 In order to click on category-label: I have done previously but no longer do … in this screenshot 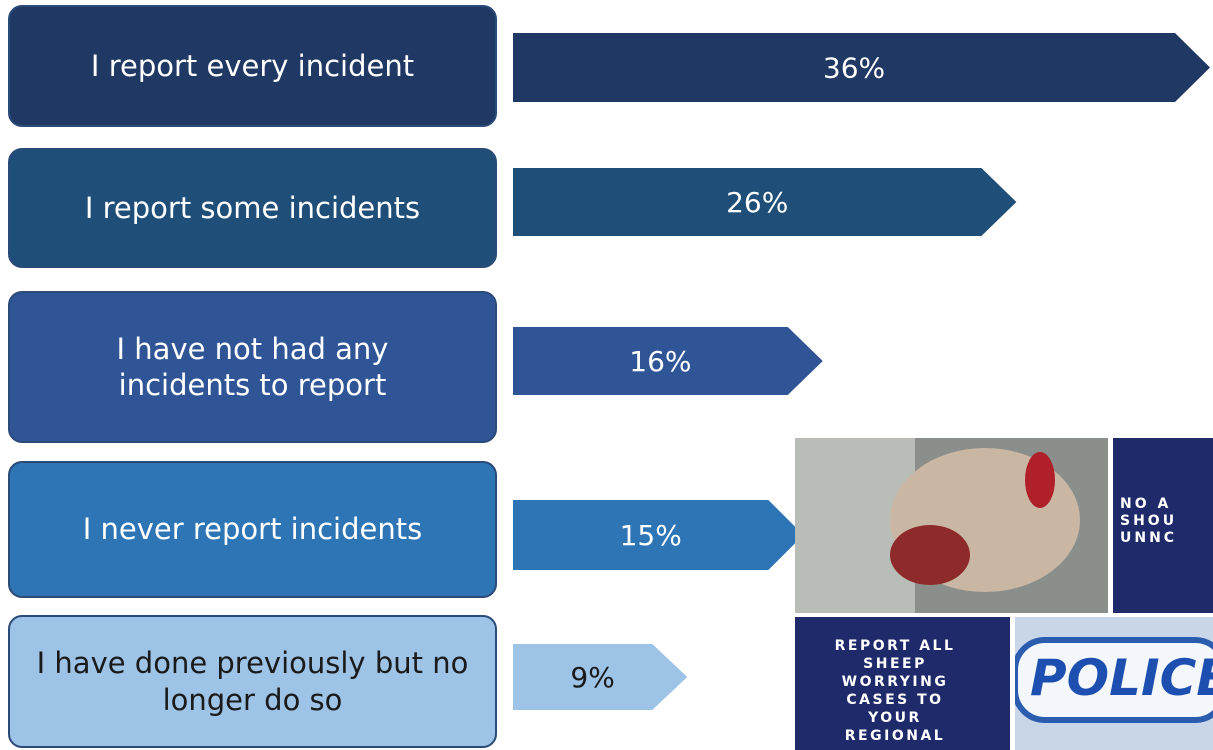, I will do `click(252, 681)`.